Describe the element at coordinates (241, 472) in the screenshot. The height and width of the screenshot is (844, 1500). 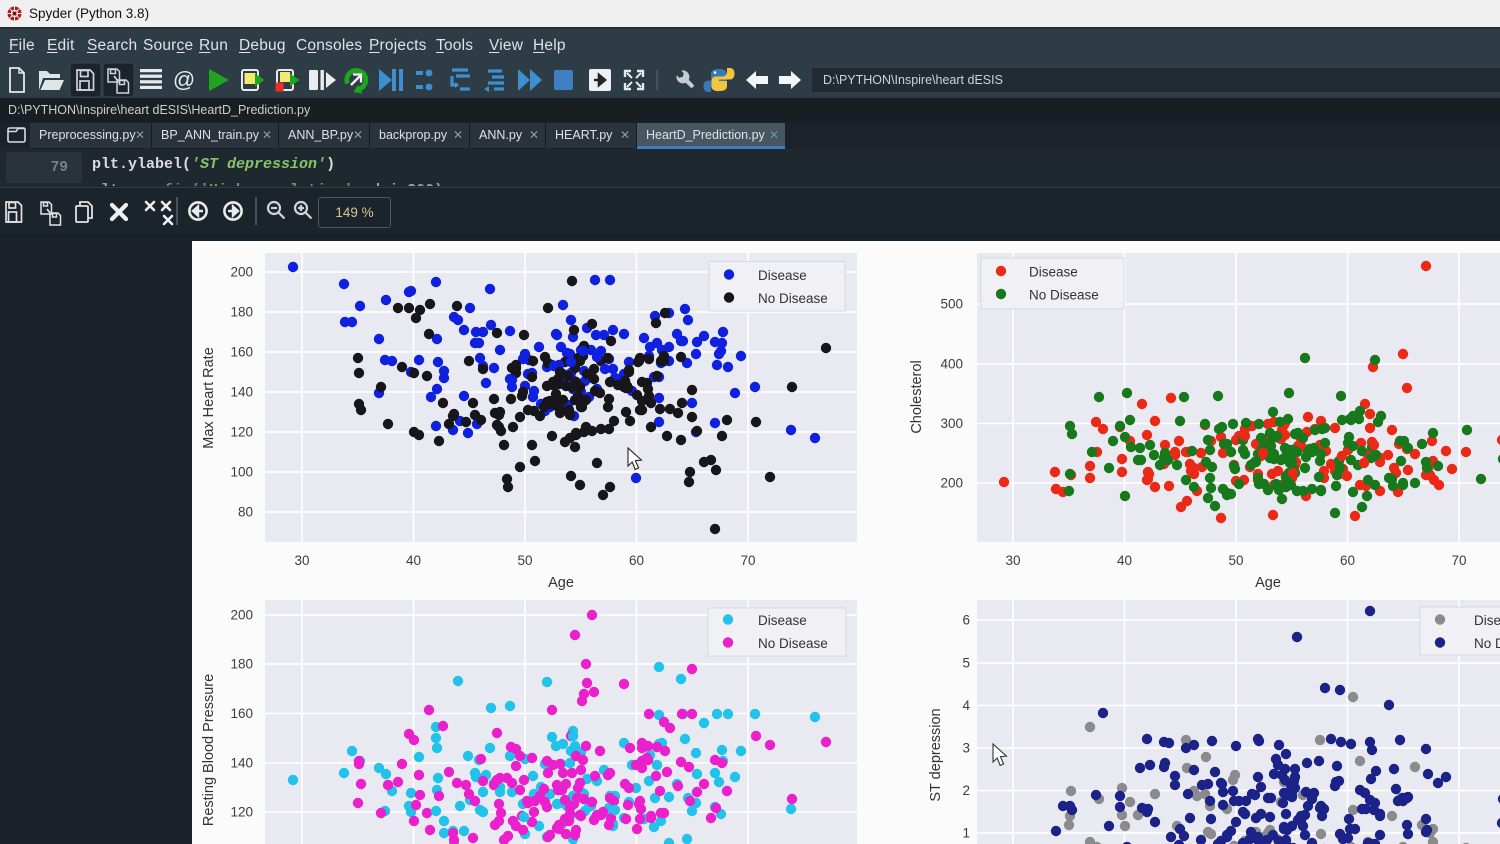
I see `svg-text: 100` at that location.